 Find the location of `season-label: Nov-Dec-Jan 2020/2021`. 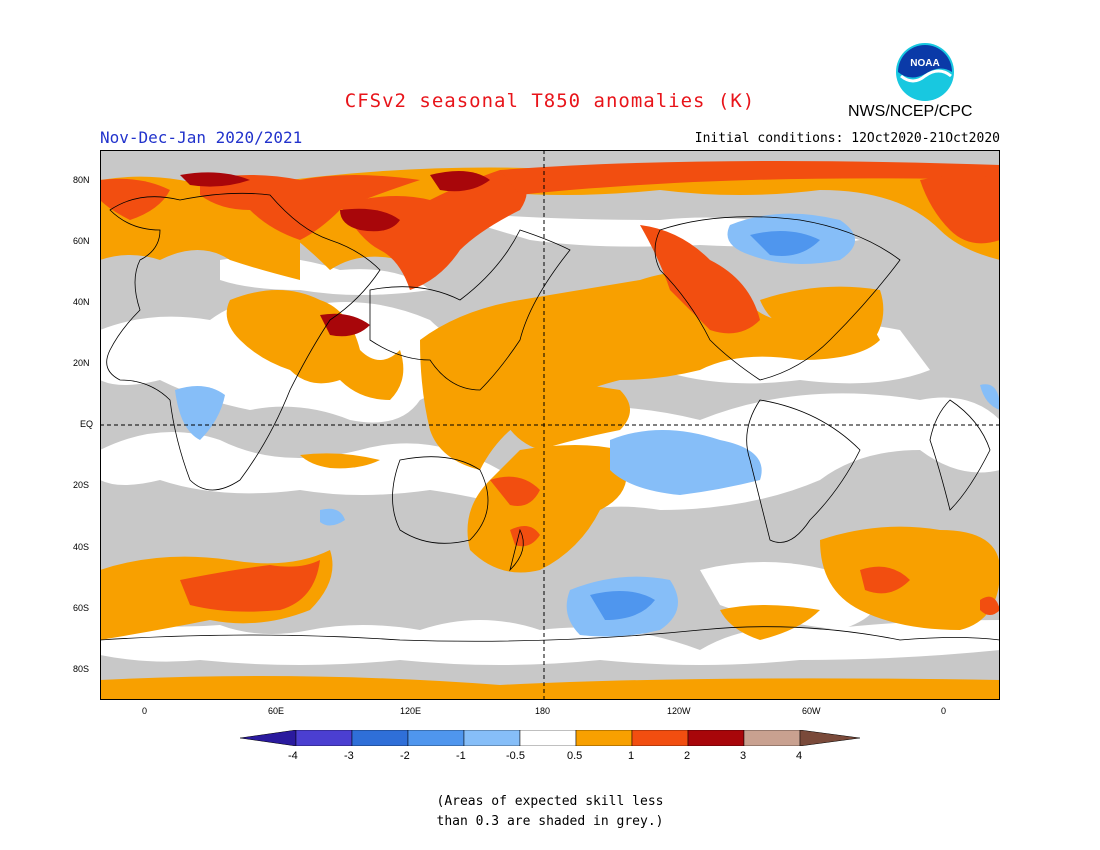

season-label: Nov-Dec-Jan 2020/2021 is located at coordinates (201, 137).